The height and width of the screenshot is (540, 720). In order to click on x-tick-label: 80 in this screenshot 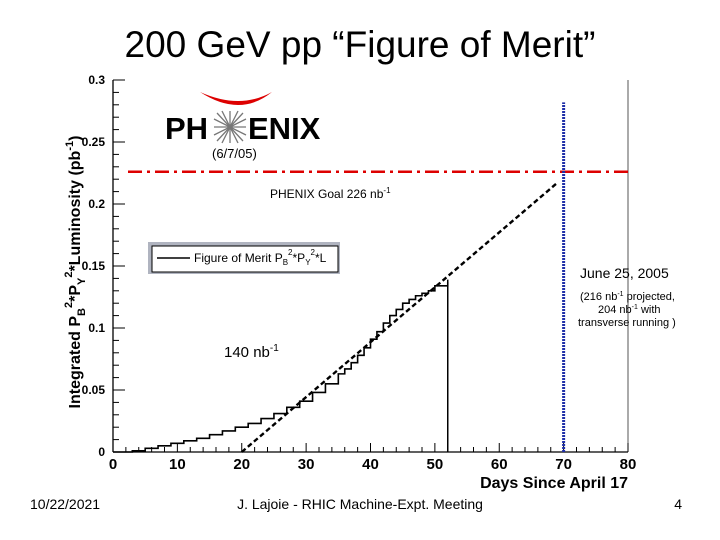, I will do `click(628, 464)`.